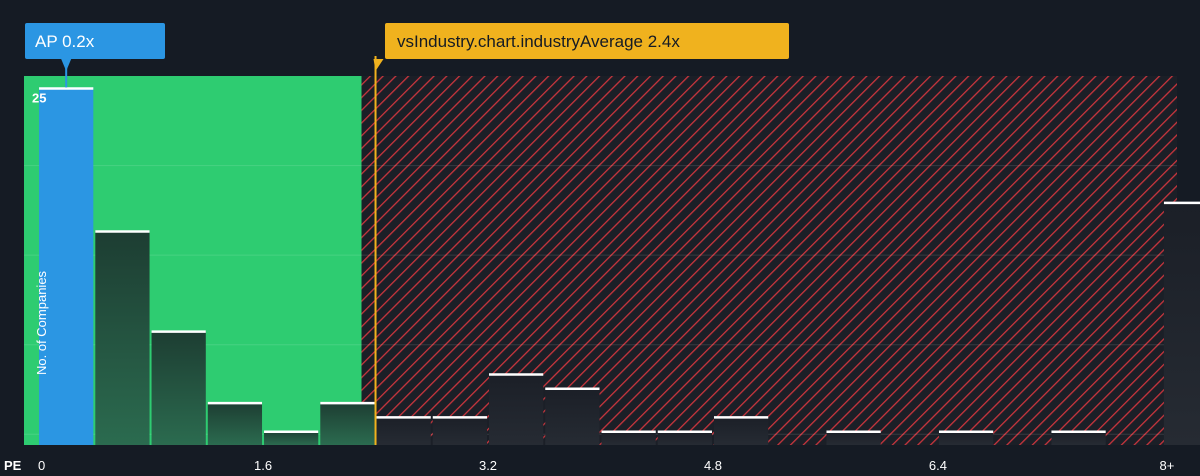 Image resolution: width=1200 pixels, height=476 pixels. Describe the element at coordinates (66, 266) in the screenshot. I see `company-bar` at that location.